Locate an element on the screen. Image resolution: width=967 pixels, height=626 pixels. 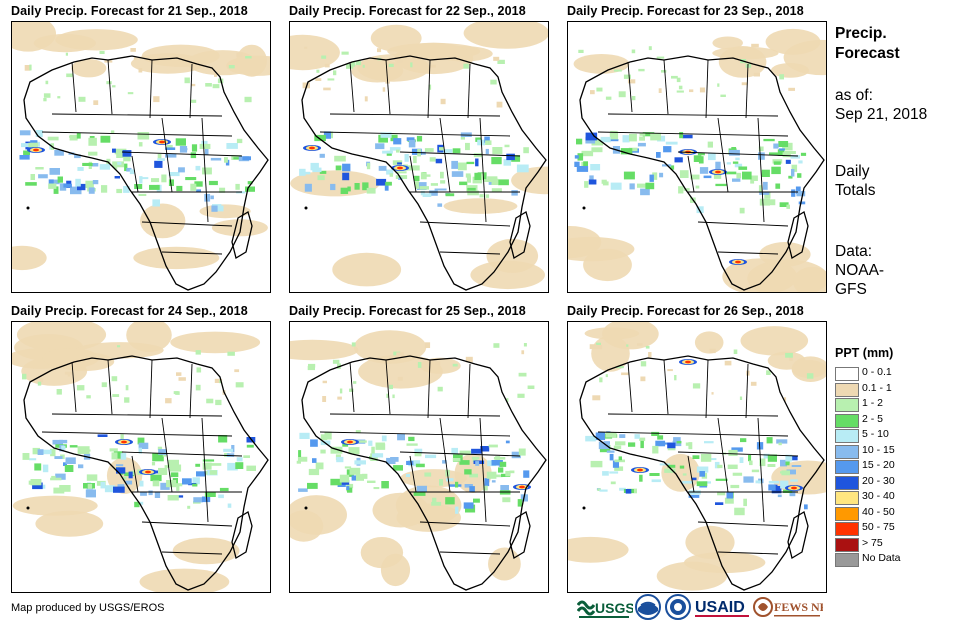
legend-label: > 75 is located at coordinates (872, 542).